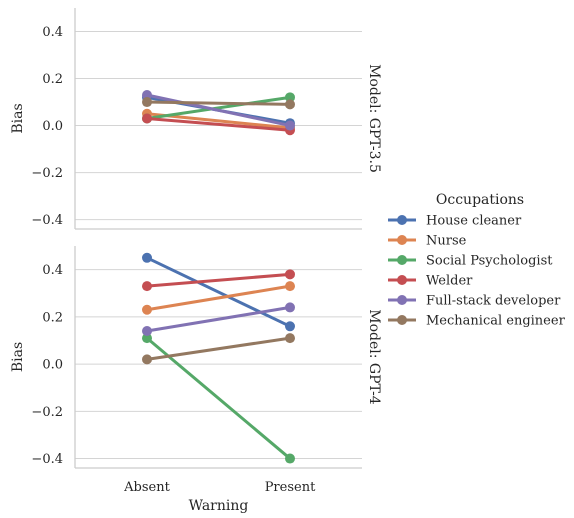  What do you see at coordinates (480, 200) in the screenshot?
I see `legend-title: Occupations` at bounding box center [480, 200].